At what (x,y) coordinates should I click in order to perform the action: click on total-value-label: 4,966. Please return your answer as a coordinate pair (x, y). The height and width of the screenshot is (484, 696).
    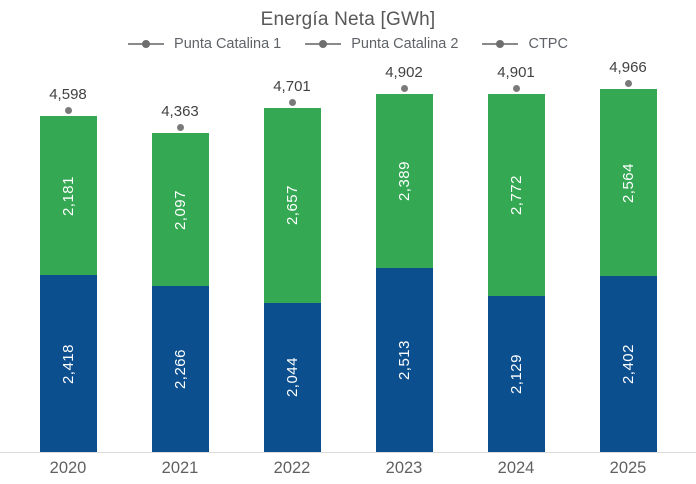
    Looking at the image, I should click on (628, 68).